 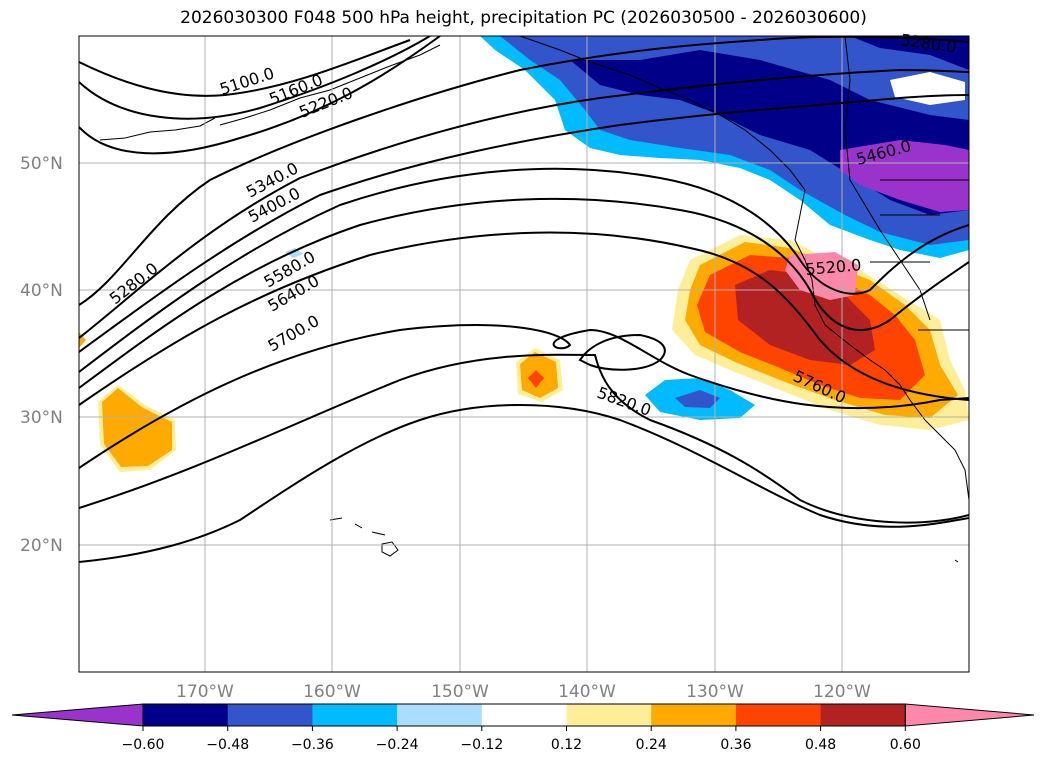 What do you see at coordinates (566, 745) in the screenshot?
I see `colorbar-tick-label: 0.12` at bounding box center [566, 745].